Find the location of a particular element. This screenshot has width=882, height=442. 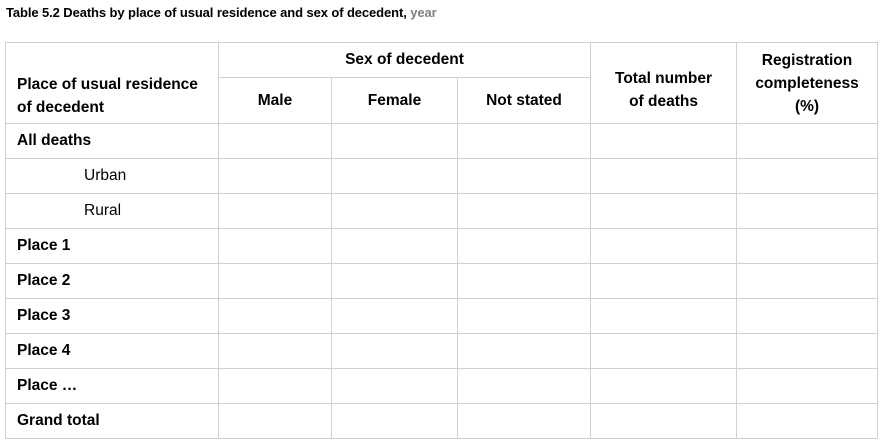

table-row-urban: Urban is located at coordinates (442, 176).